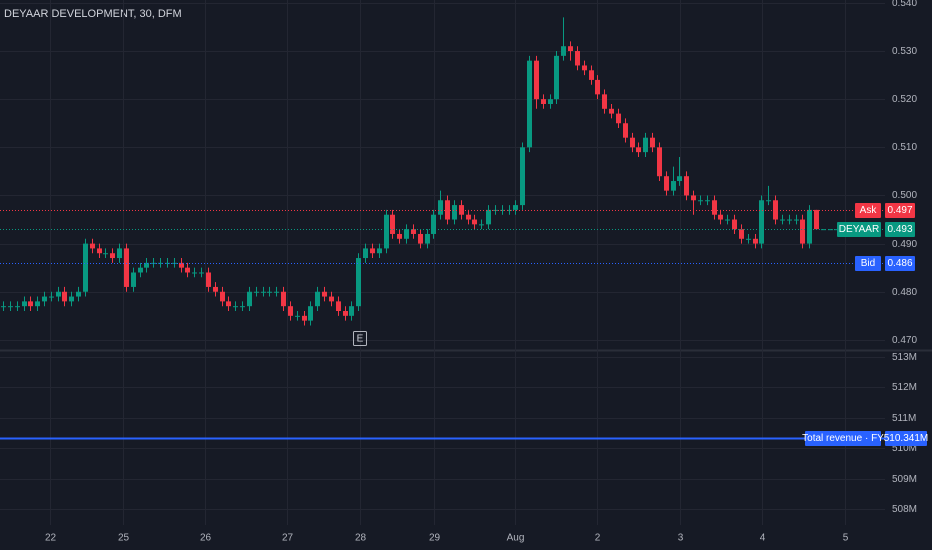 The image size is (932, 550). Describe the element at coordinates (360, 339) in the screenshot. I see `earnings-marker: E` at that location.